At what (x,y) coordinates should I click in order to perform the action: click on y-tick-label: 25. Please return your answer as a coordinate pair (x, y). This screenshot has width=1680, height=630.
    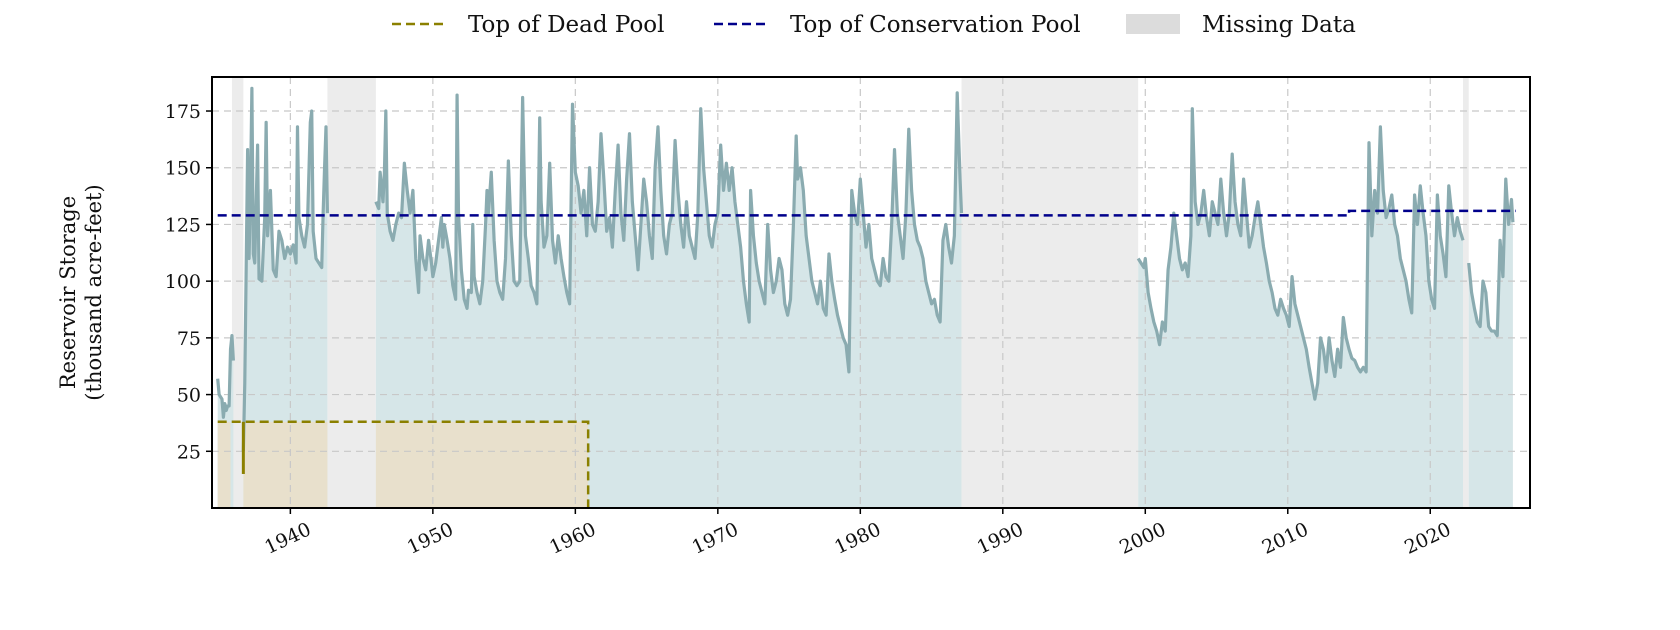
    Looking at the image, I should click on (189, 452).